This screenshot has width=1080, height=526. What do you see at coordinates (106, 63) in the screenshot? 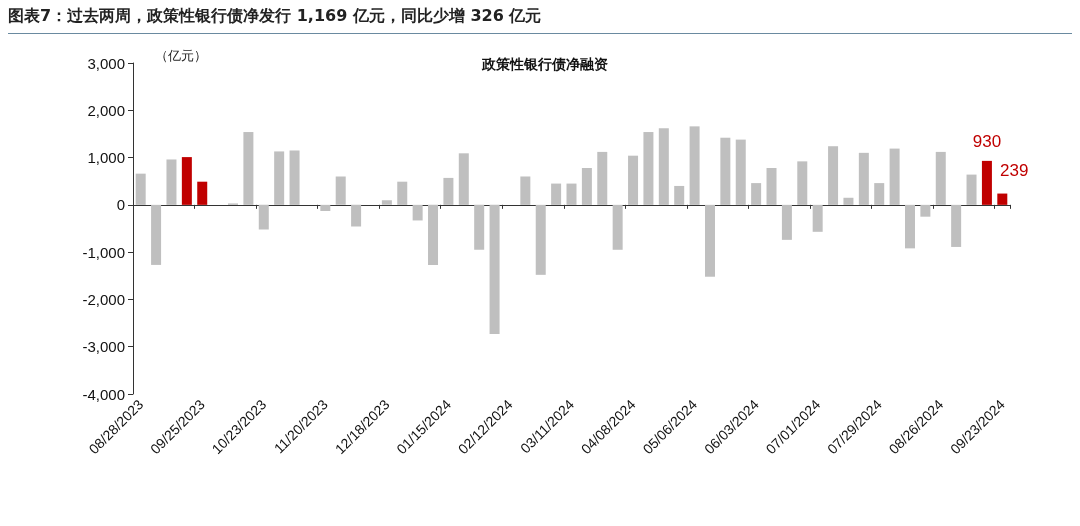
I see `y-tick-label: 3,000` at bounding box center [106, 63].